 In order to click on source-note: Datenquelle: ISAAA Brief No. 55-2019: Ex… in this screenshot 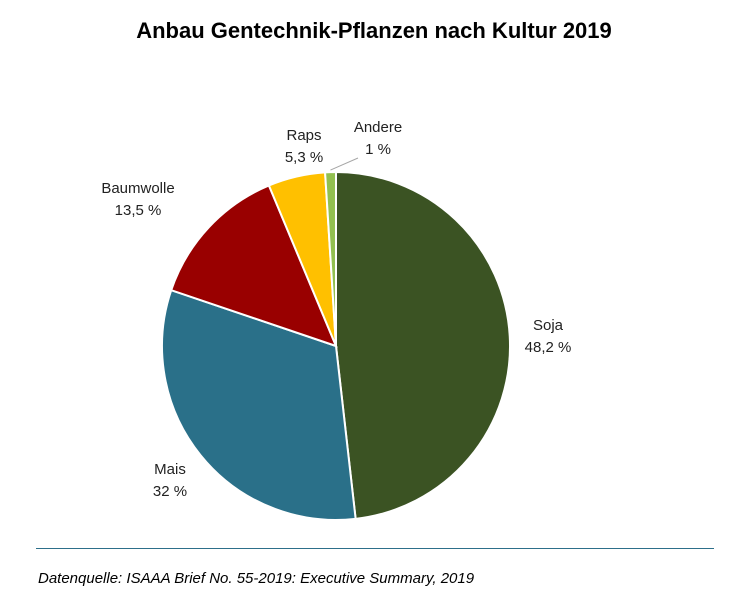, I will do `click(256, 578)`.